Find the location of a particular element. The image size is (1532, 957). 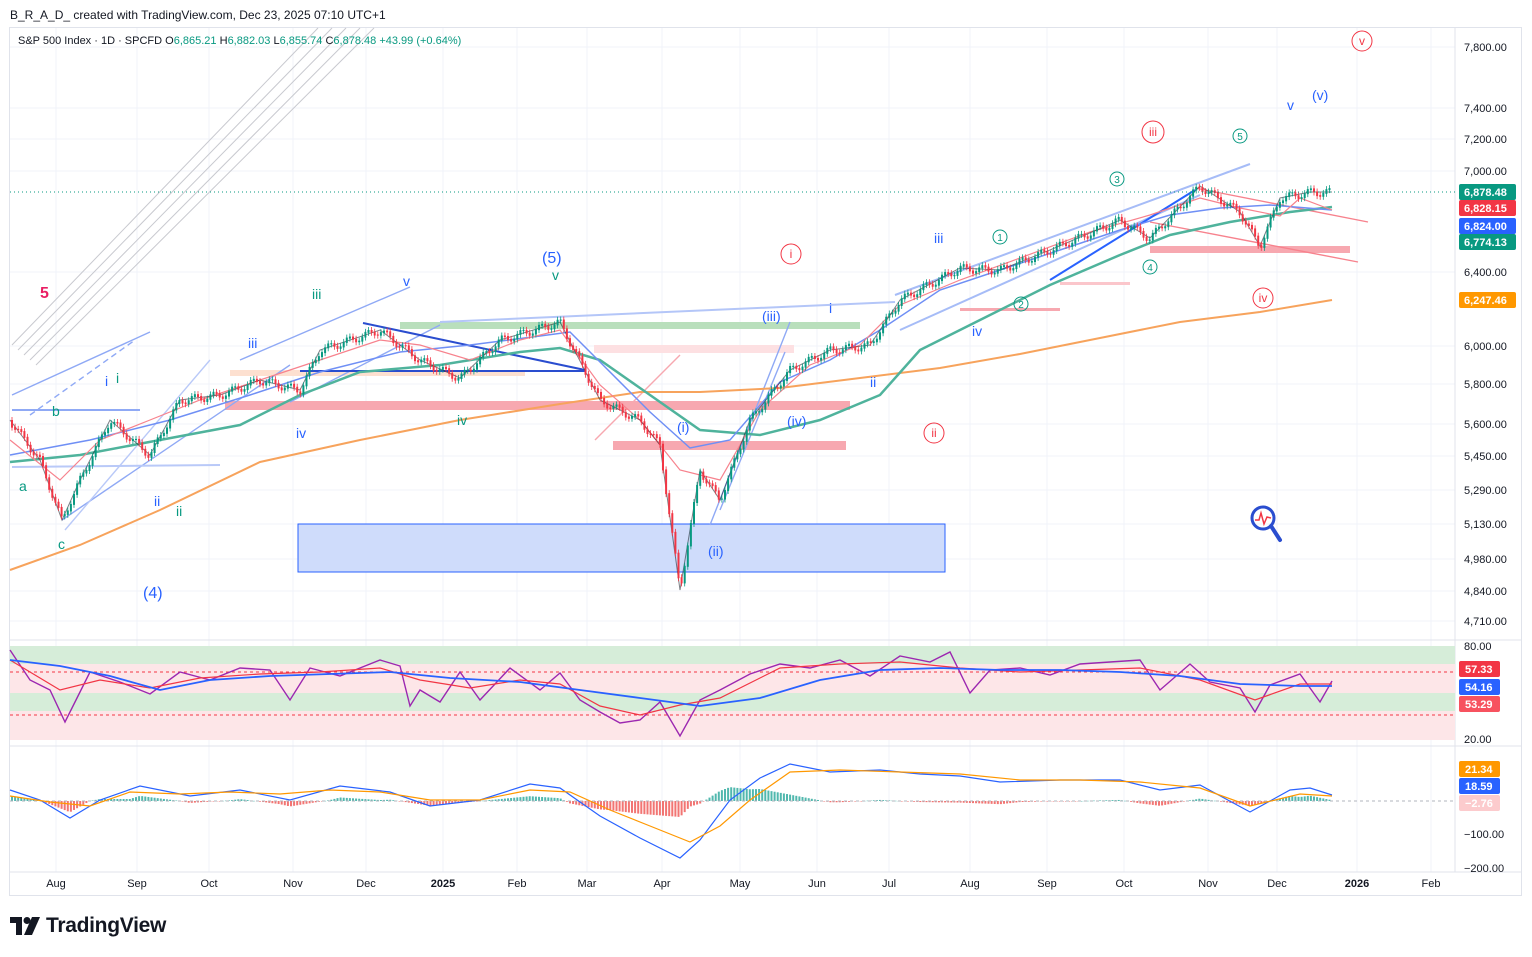

time-tick: Nov is located at coordinates (1208, 884).